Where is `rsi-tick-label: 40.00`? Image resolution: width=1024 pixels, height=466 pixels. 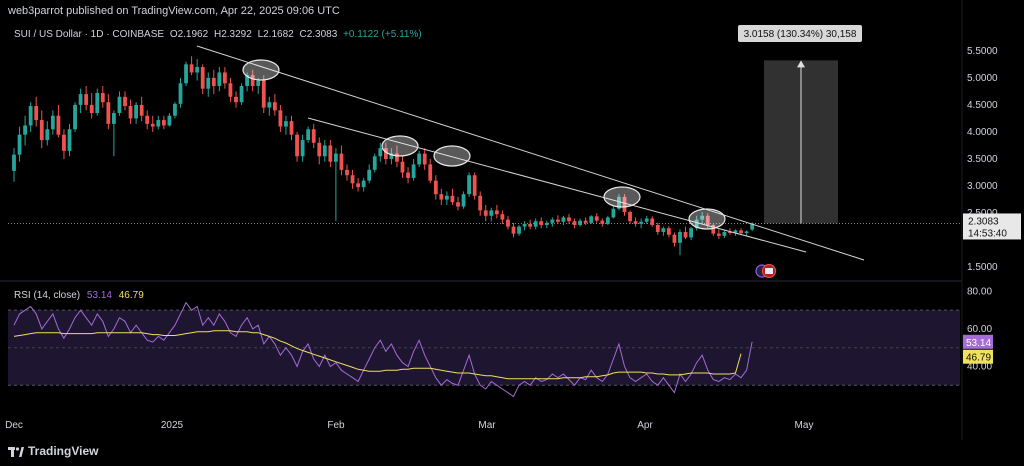 rsi-tick-label: 40.00 is located at coordinates (979, 366).